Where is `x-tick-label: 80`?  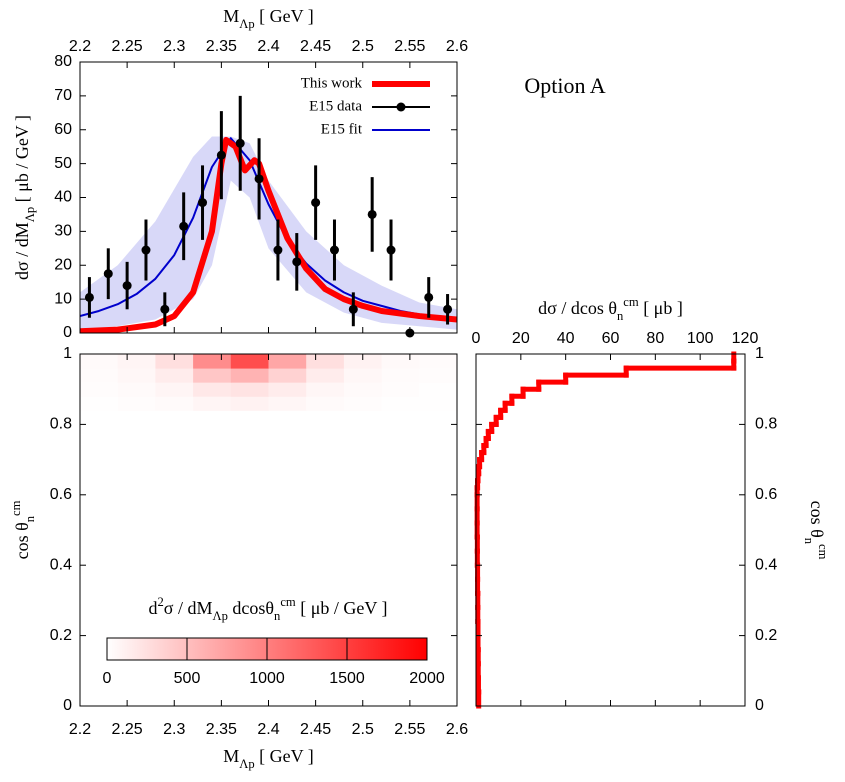
x-tick-label: 80 is located at coordinates (655, 338).